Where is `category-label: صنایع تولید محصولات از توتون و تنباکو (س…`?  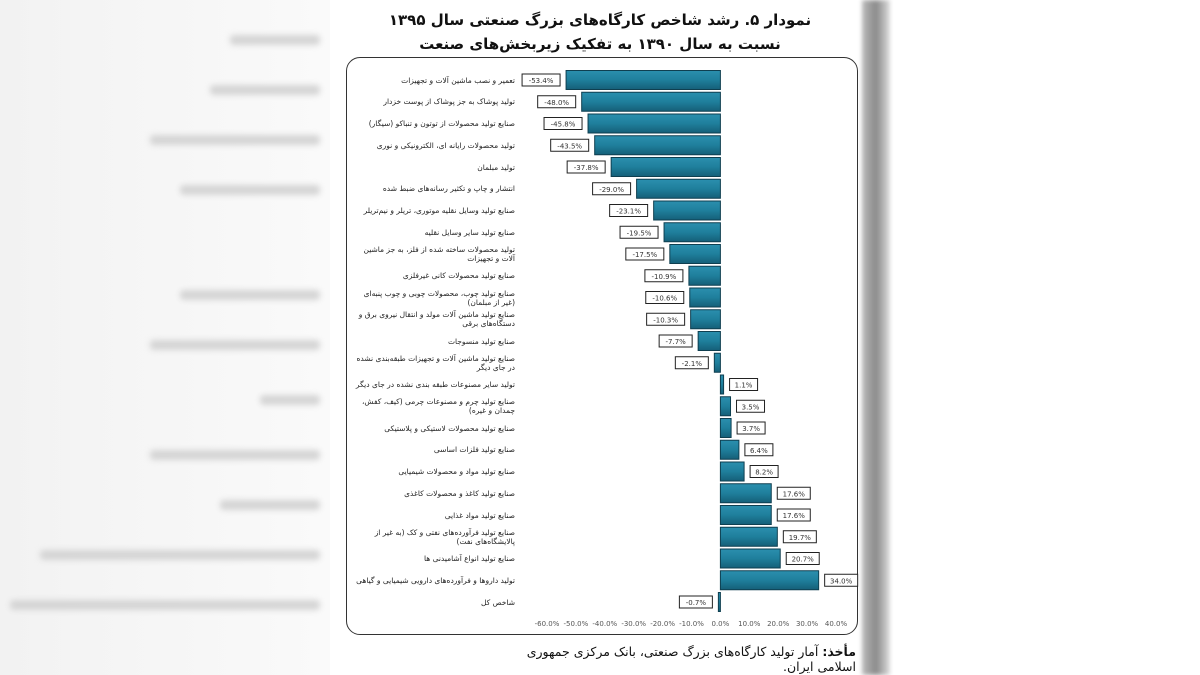 category-label: صنایع تولید محصولات از توتون و تنباکو (س… is located at coordinates (441, 123).